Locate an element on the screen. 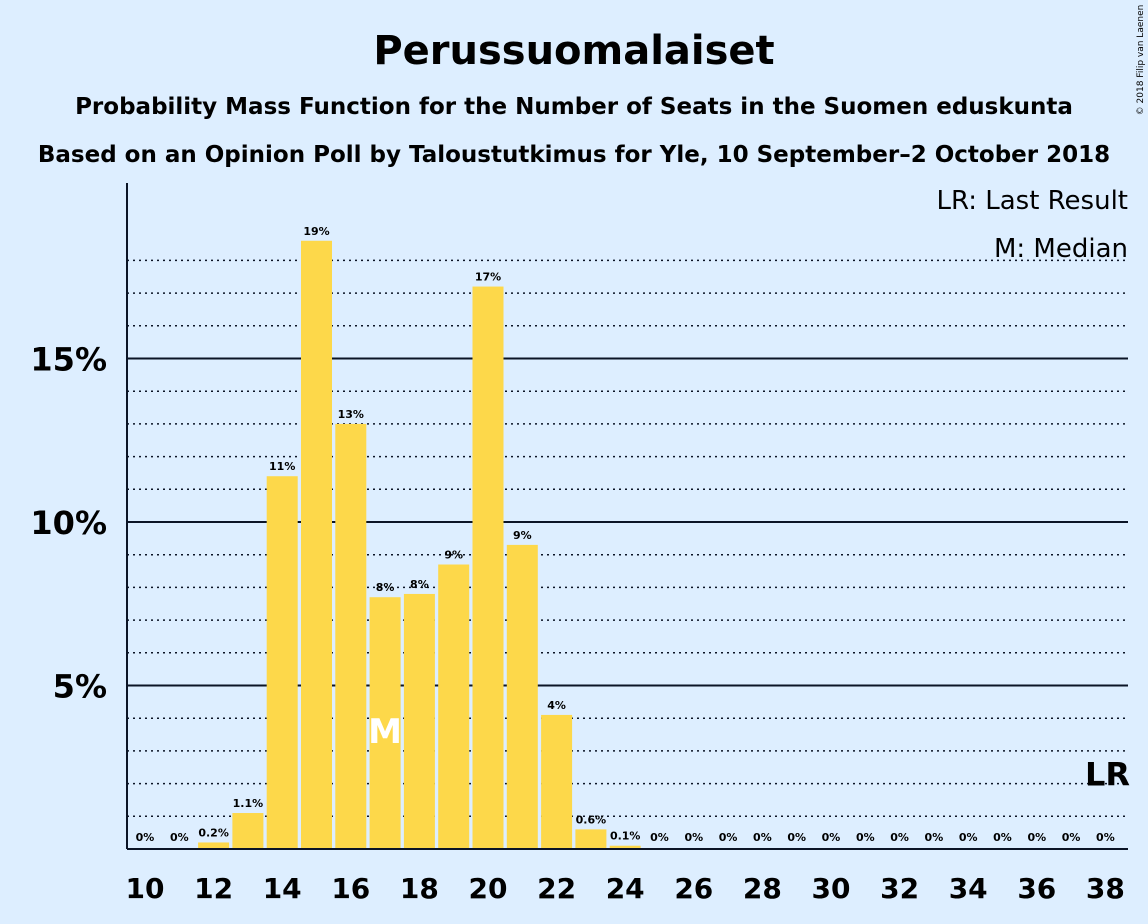 The image size is (1148, 924). bar-value-label: 0.6% is located at coordinates (591, 819).